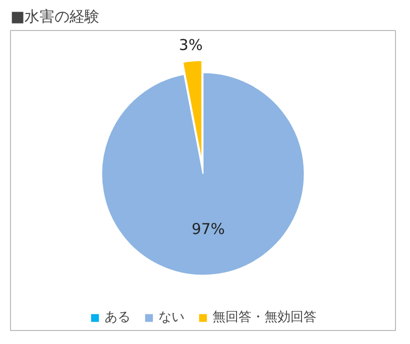 Image resolution: width=410 pixels, height=344 pixels. What do you see at coordinates (264, 317) in the screenshot?
I see `legend-label: 無回答・無効回答` at bounding box center [264, 317].